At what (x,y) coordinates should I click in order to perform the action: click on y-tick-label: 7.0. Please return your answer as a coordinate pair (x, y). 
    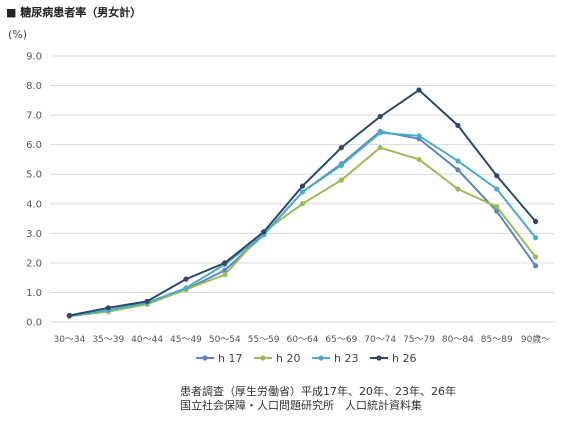
    Looking at the image, I should click on (34, 116).